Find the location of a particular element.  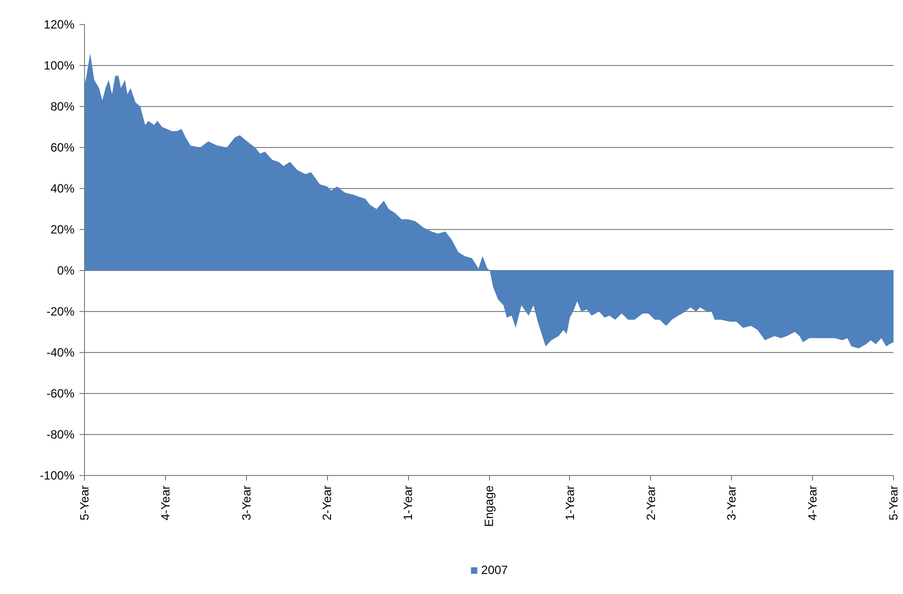

legend-label: 2007 is located at coordinates (494, 569).